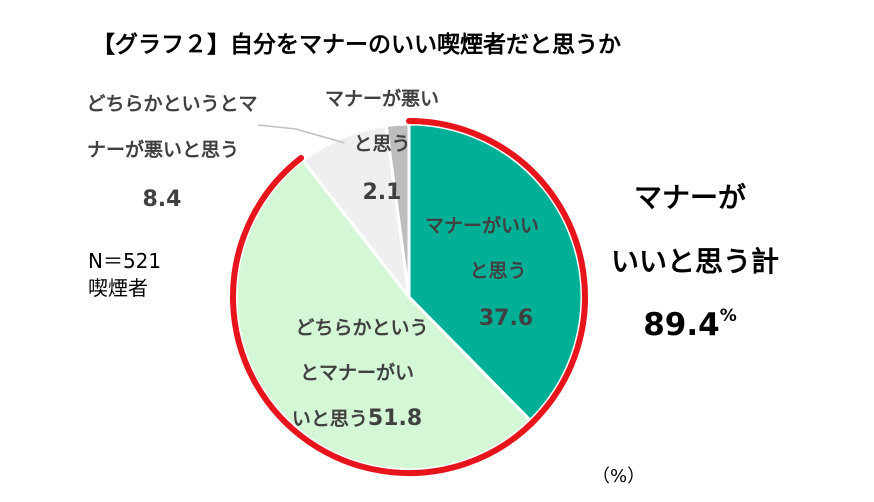 The height and width of the screenshot is (502, 874). I want to click on slice-bad, so click(397, 210).